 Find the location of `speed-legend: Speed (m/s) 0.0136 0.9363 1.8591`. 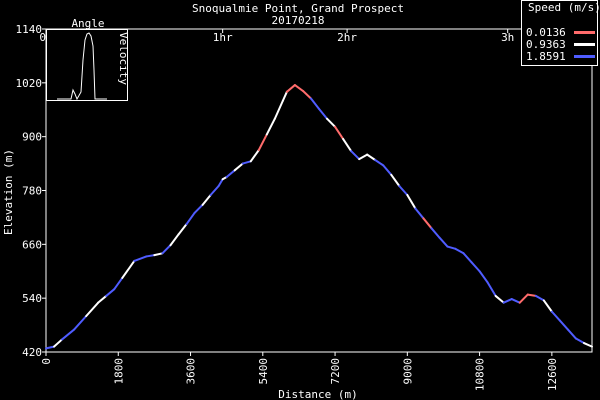

speed-legend: Speed (m/s) 0.0136 0.9363 1.8591 is located at coordinates (560, 33).